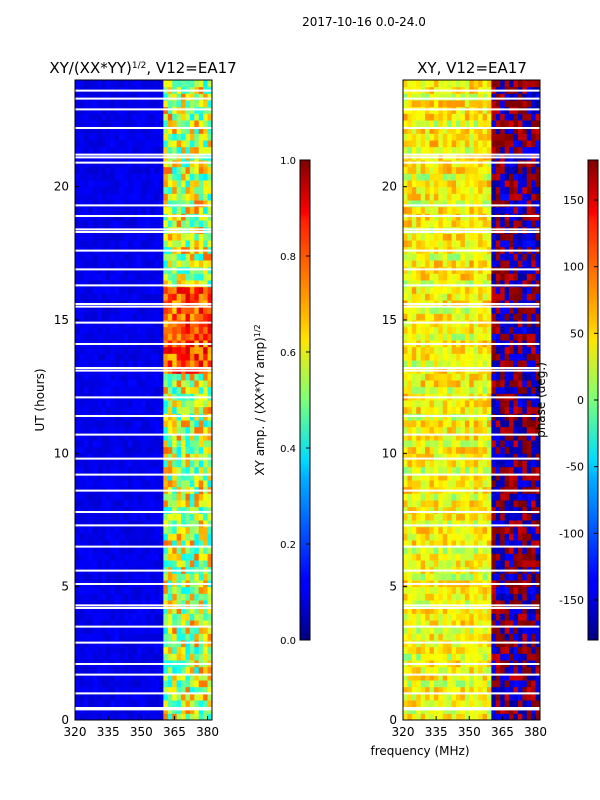  Describe the element at coordinates (65, 587) in the screenshot. I see `amp-ytick-label: 5` at that location.